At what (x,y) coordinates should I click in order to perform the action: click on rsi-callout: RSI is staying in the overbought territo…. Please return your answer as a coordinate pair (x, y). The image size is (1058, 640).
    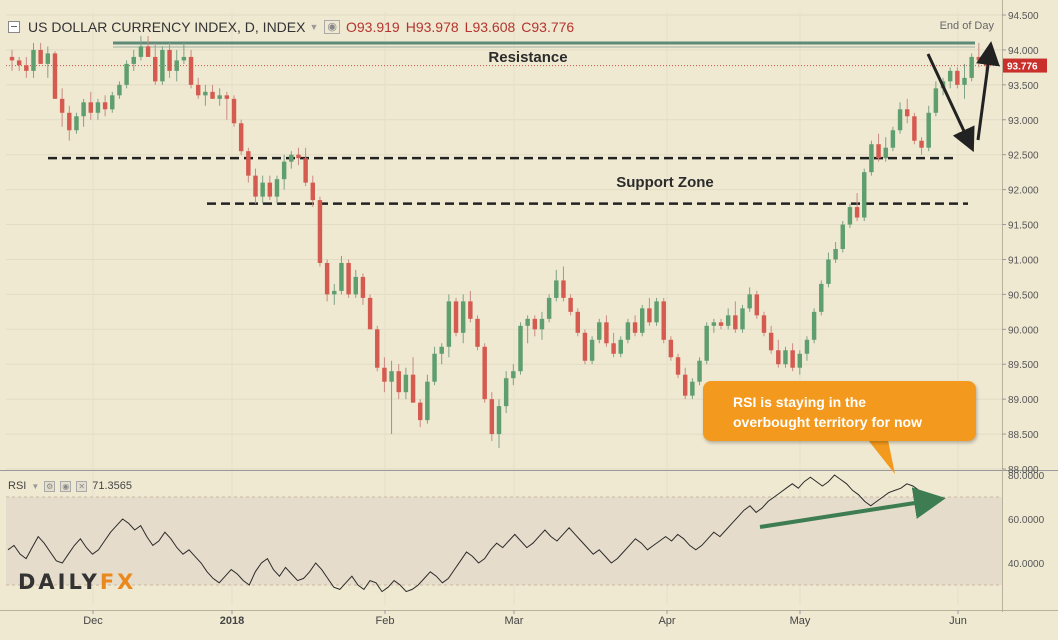
    Looking at the image, I should click on (839, 411).